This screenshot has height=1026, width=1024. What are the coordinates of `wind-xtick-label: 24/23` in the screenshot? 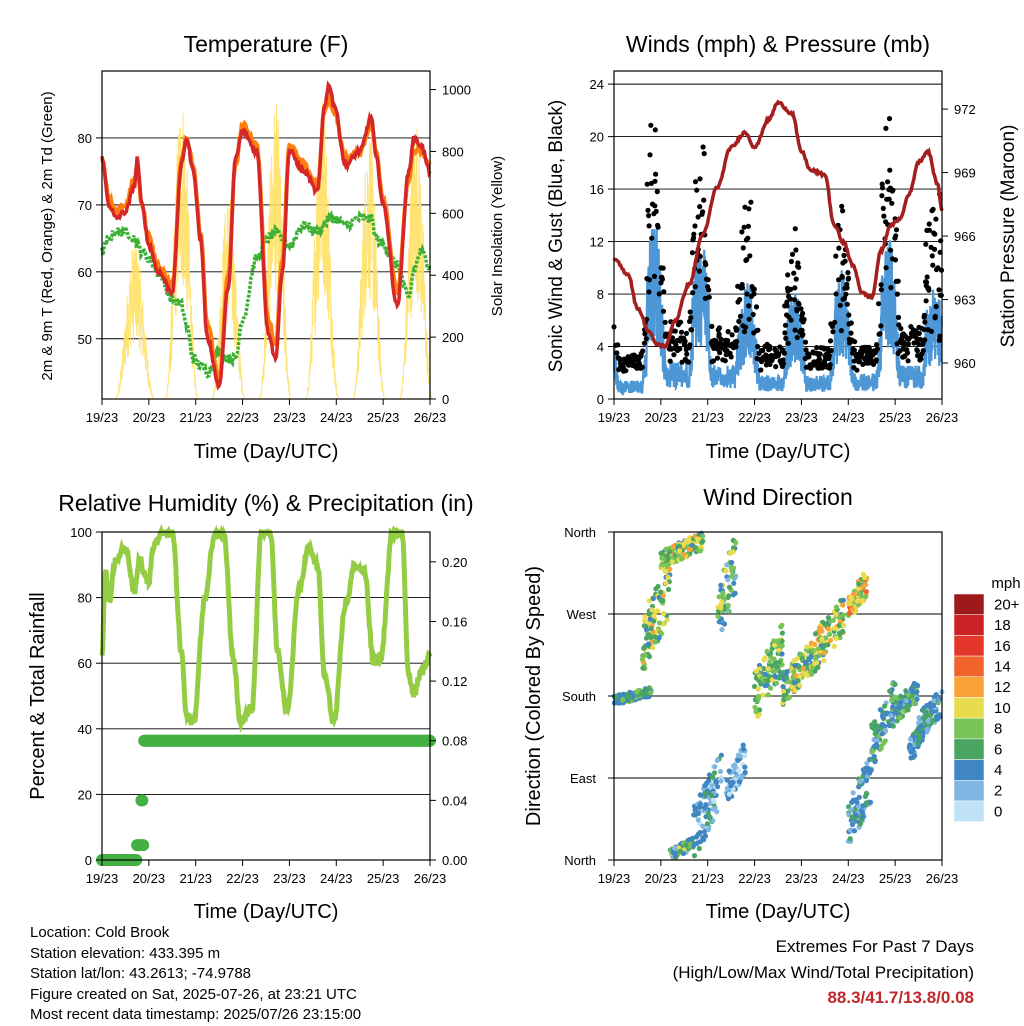 It's located at (848, 417).